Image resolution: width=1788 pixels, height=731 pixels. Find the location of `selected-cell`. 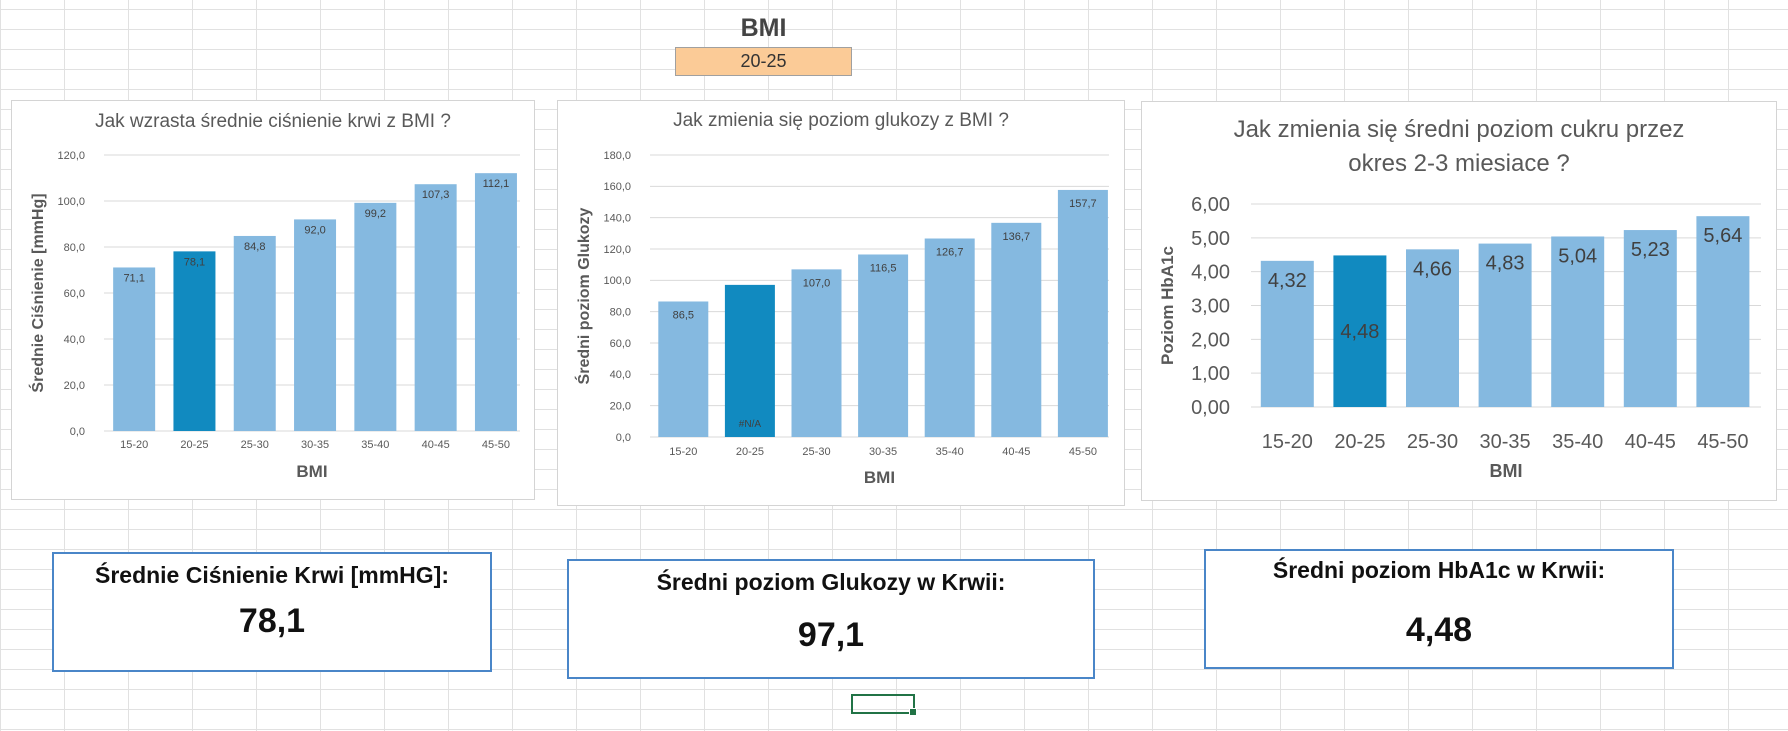

selected-cell is located at coordinates (884, 705).